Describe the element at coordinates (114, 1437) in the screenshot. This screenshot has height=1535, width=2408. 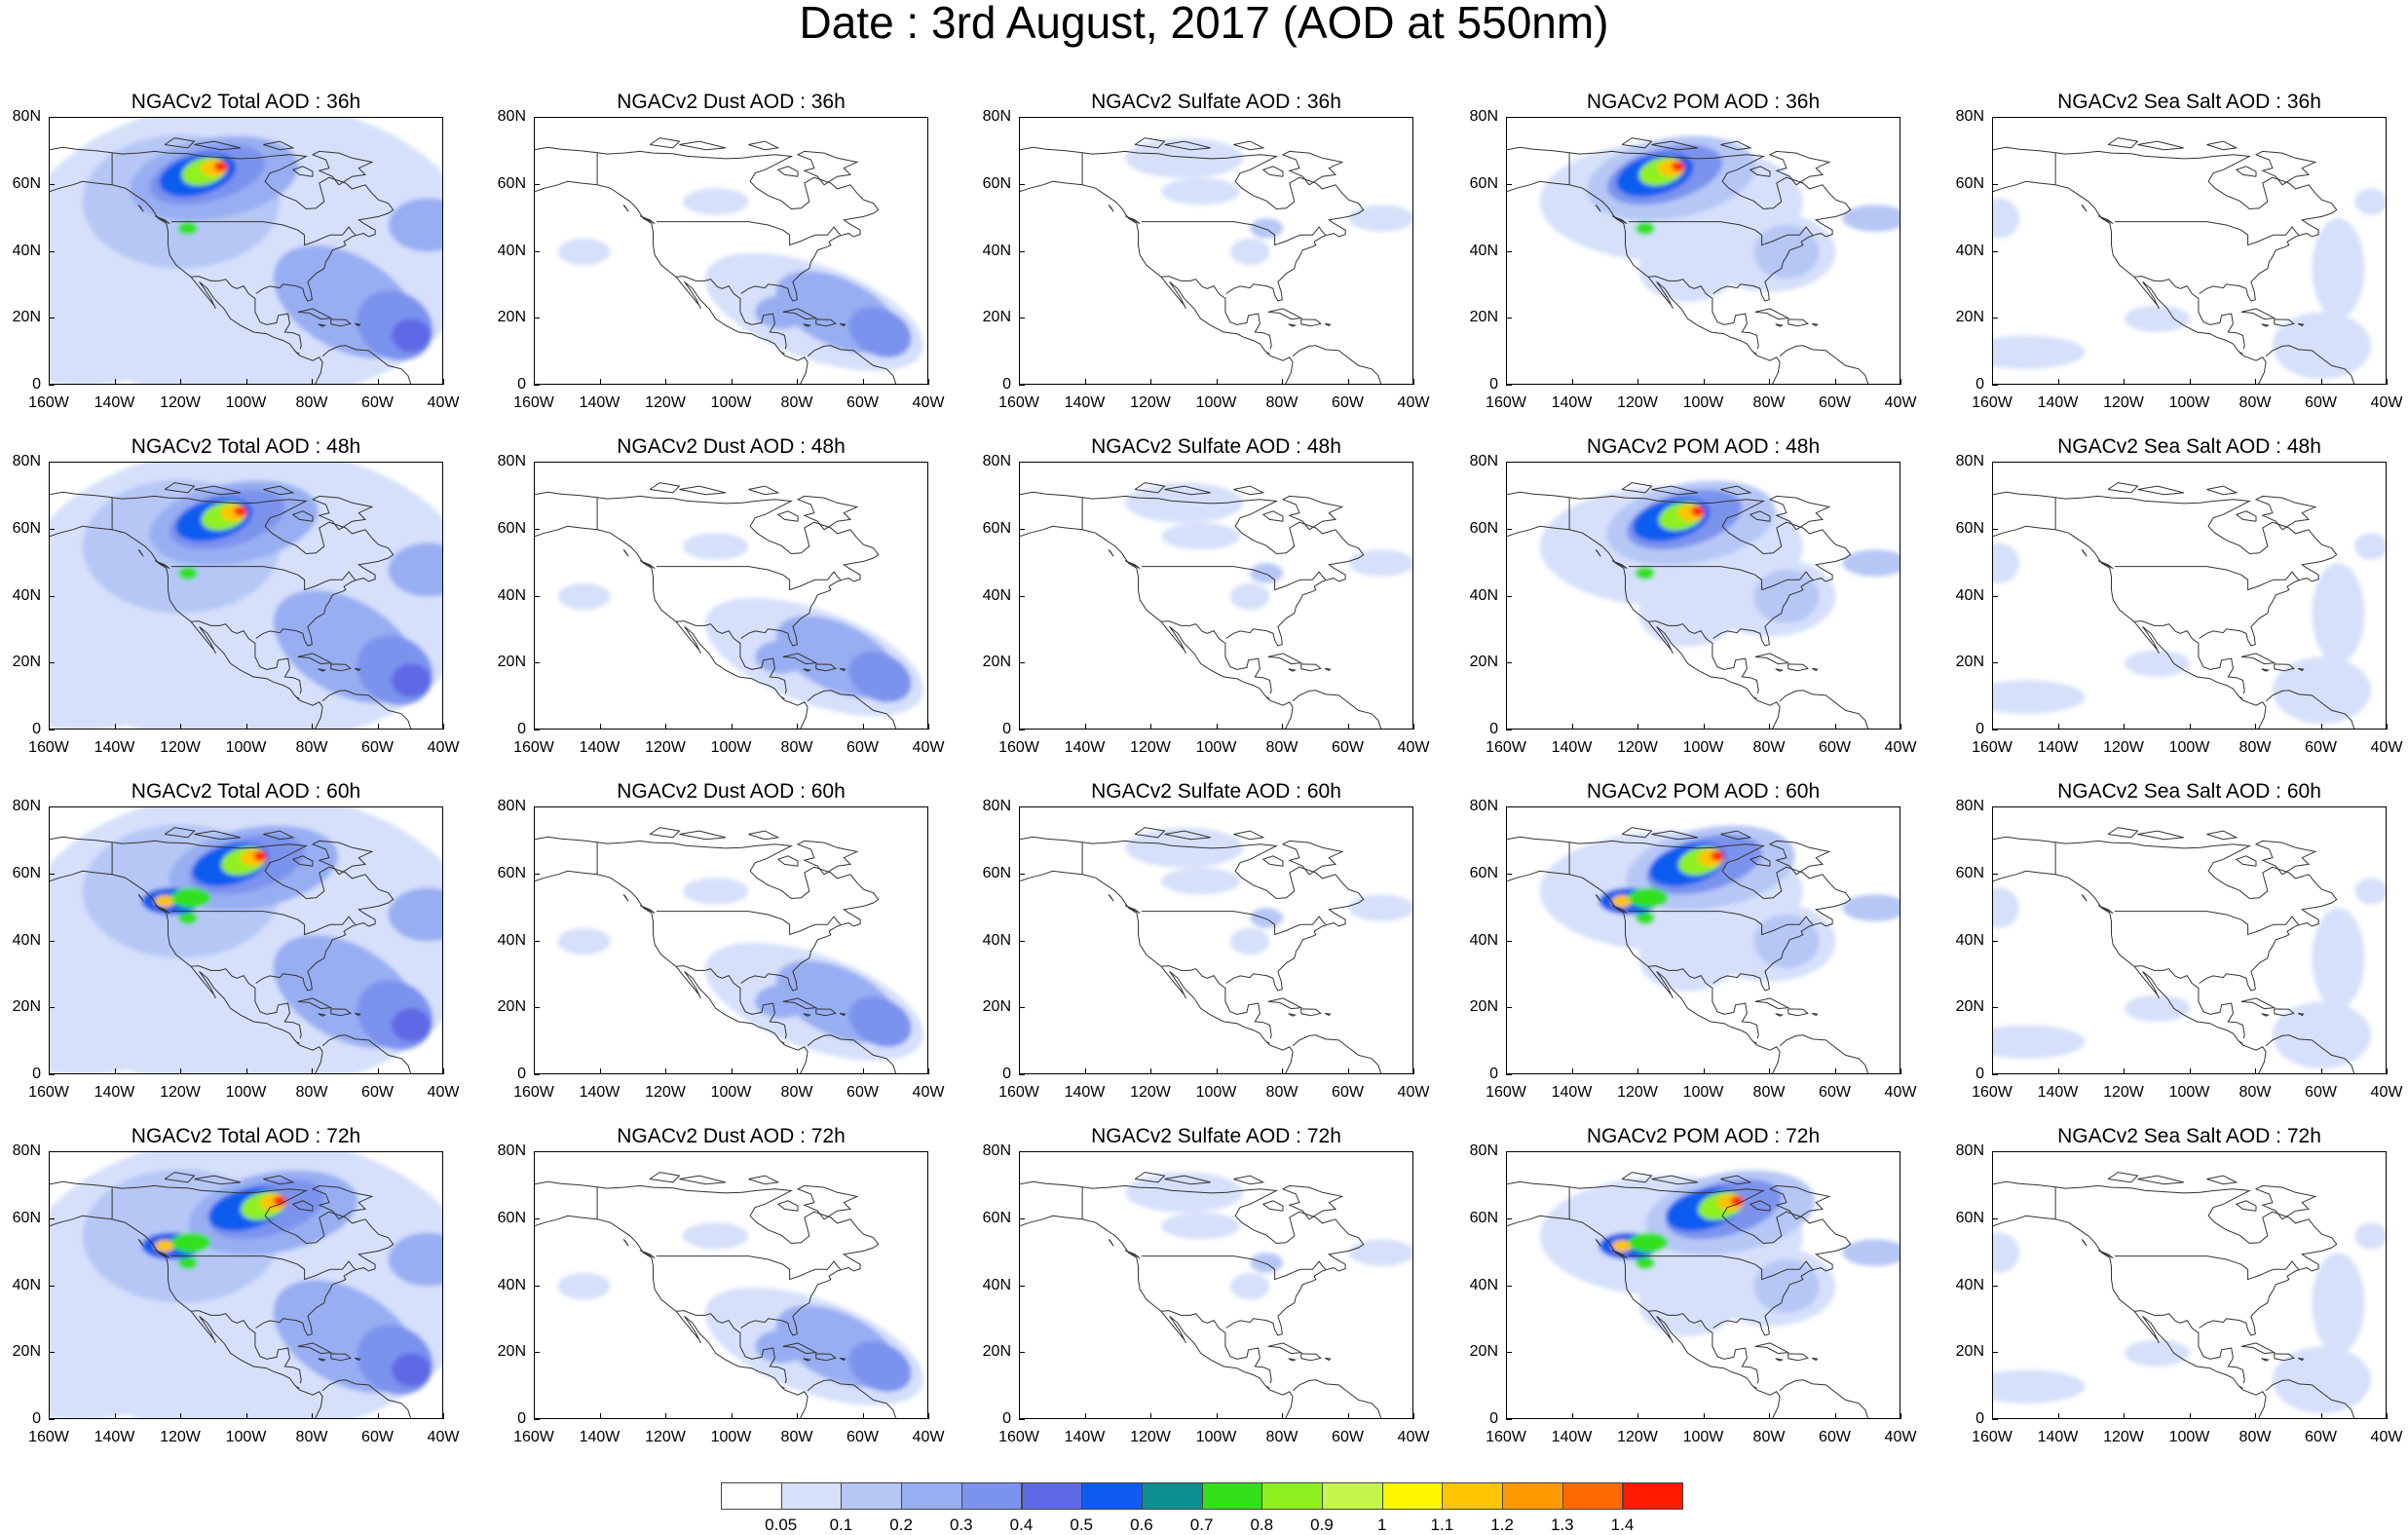
I see `x-tick-label: 140W` at that location.